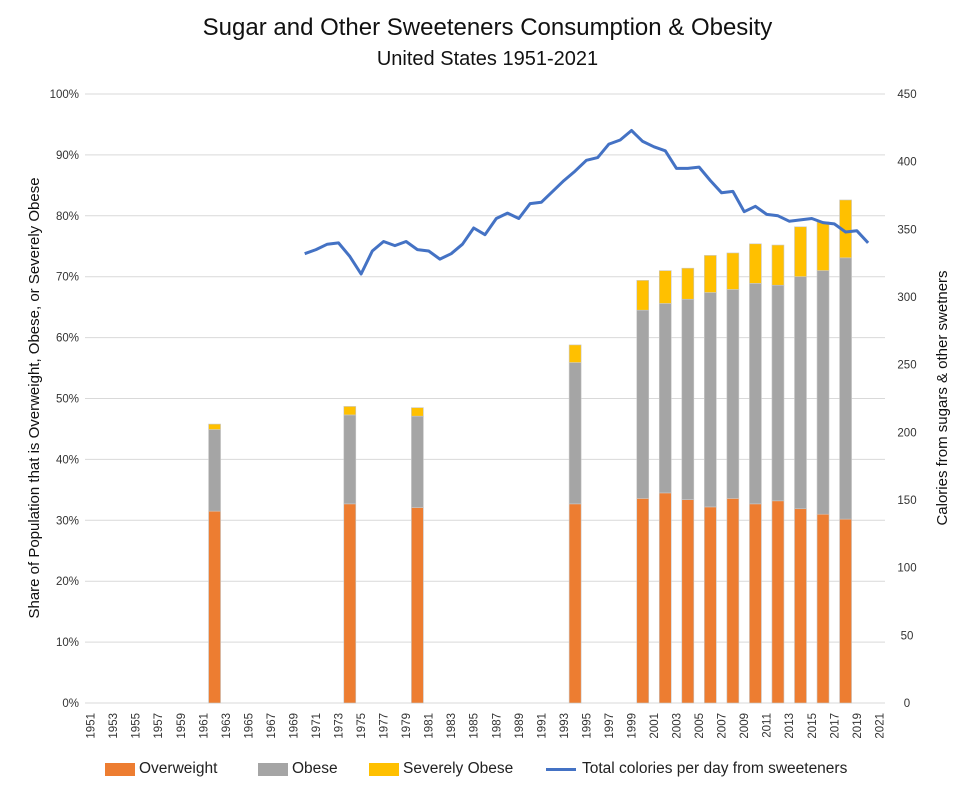 The height and width of the screenshot is (795, 975). Describe the element at coordinates (575, 353) in the screenshot. I see `bar-severely-obese-1994` at that location.